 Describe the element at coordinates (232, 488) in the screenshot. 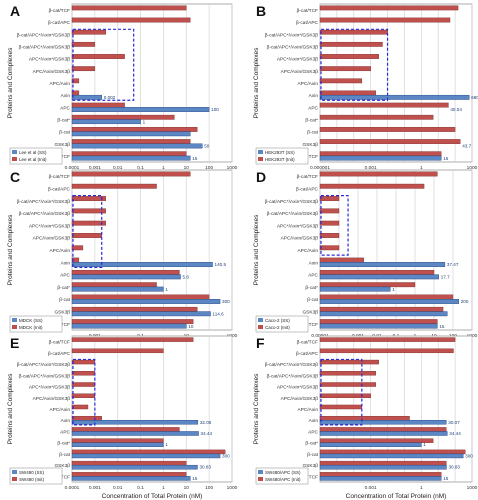

I see `tick-label-x: 1000` at that location.